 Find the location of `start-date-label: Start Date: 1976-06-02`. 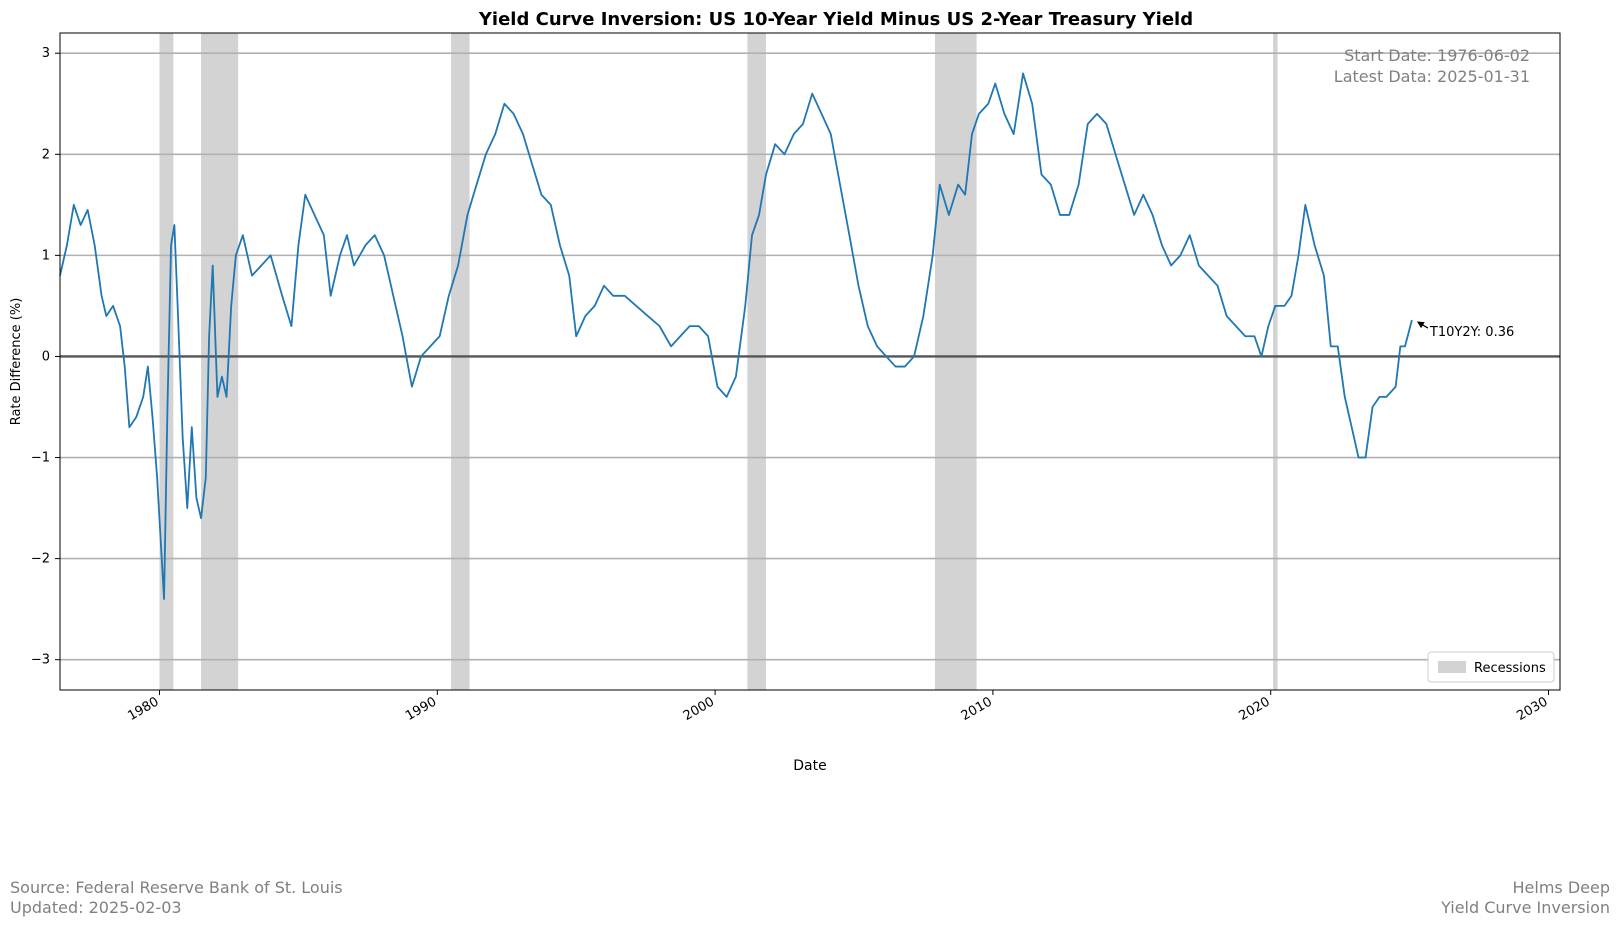

start-date-label: Start Date: 1976-06-02 is located at coordinates (1437, 55).